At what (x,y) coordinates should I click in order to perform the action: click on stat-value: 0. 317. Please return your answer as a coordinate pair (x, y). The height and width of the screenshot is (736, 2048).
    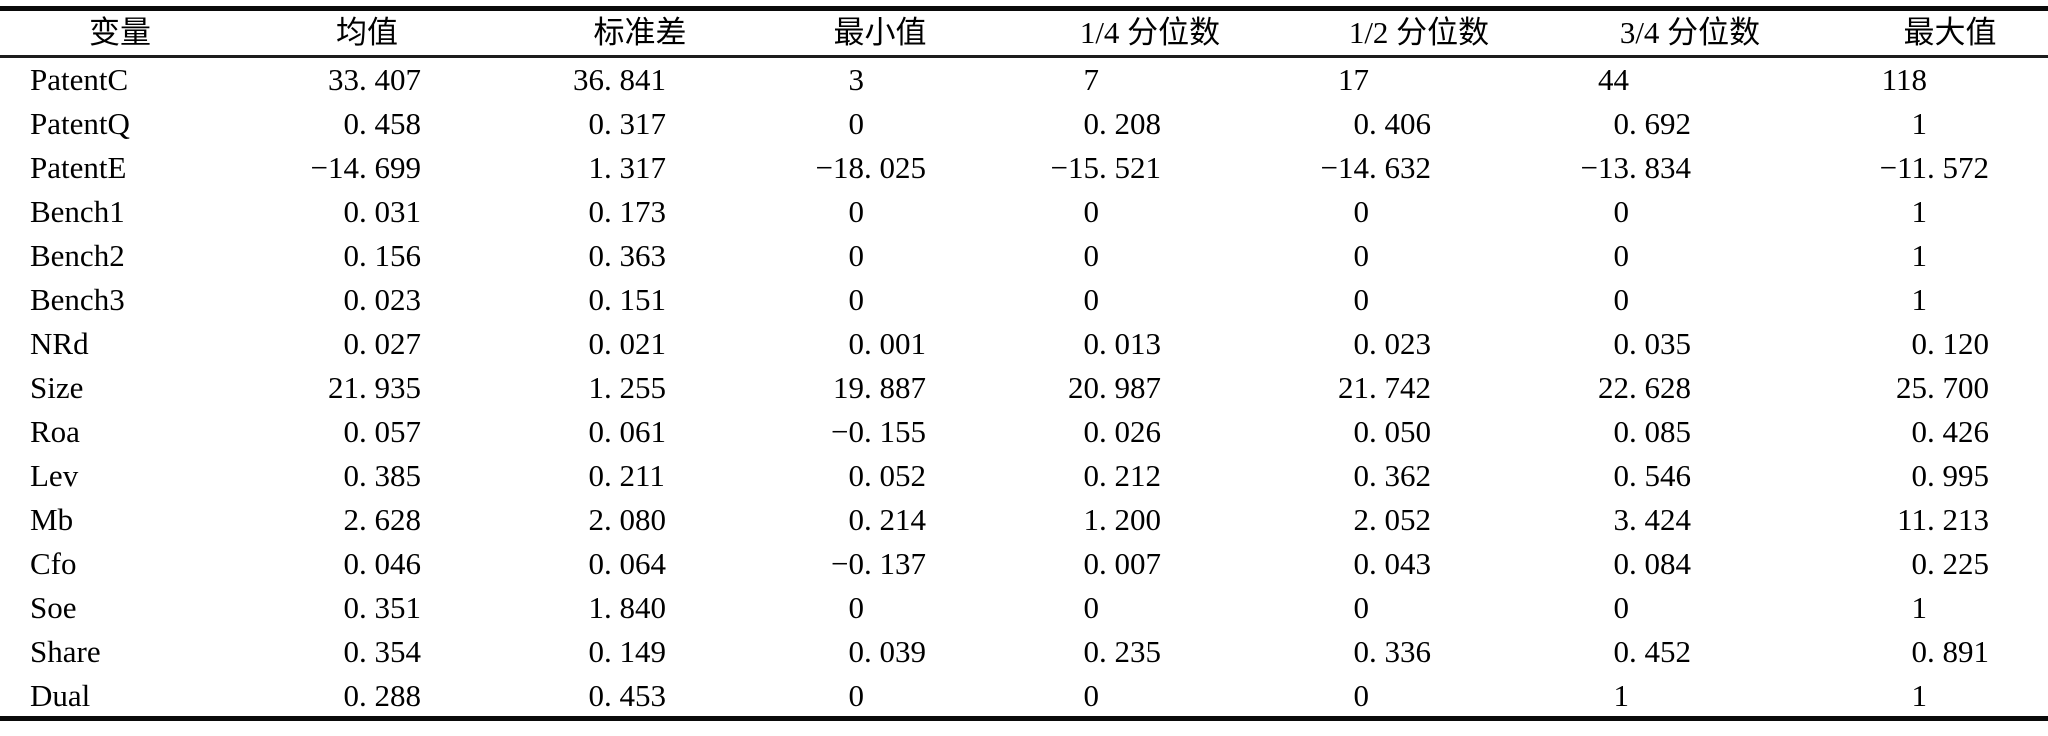
    Looking at the image, I should click on (602, 124).